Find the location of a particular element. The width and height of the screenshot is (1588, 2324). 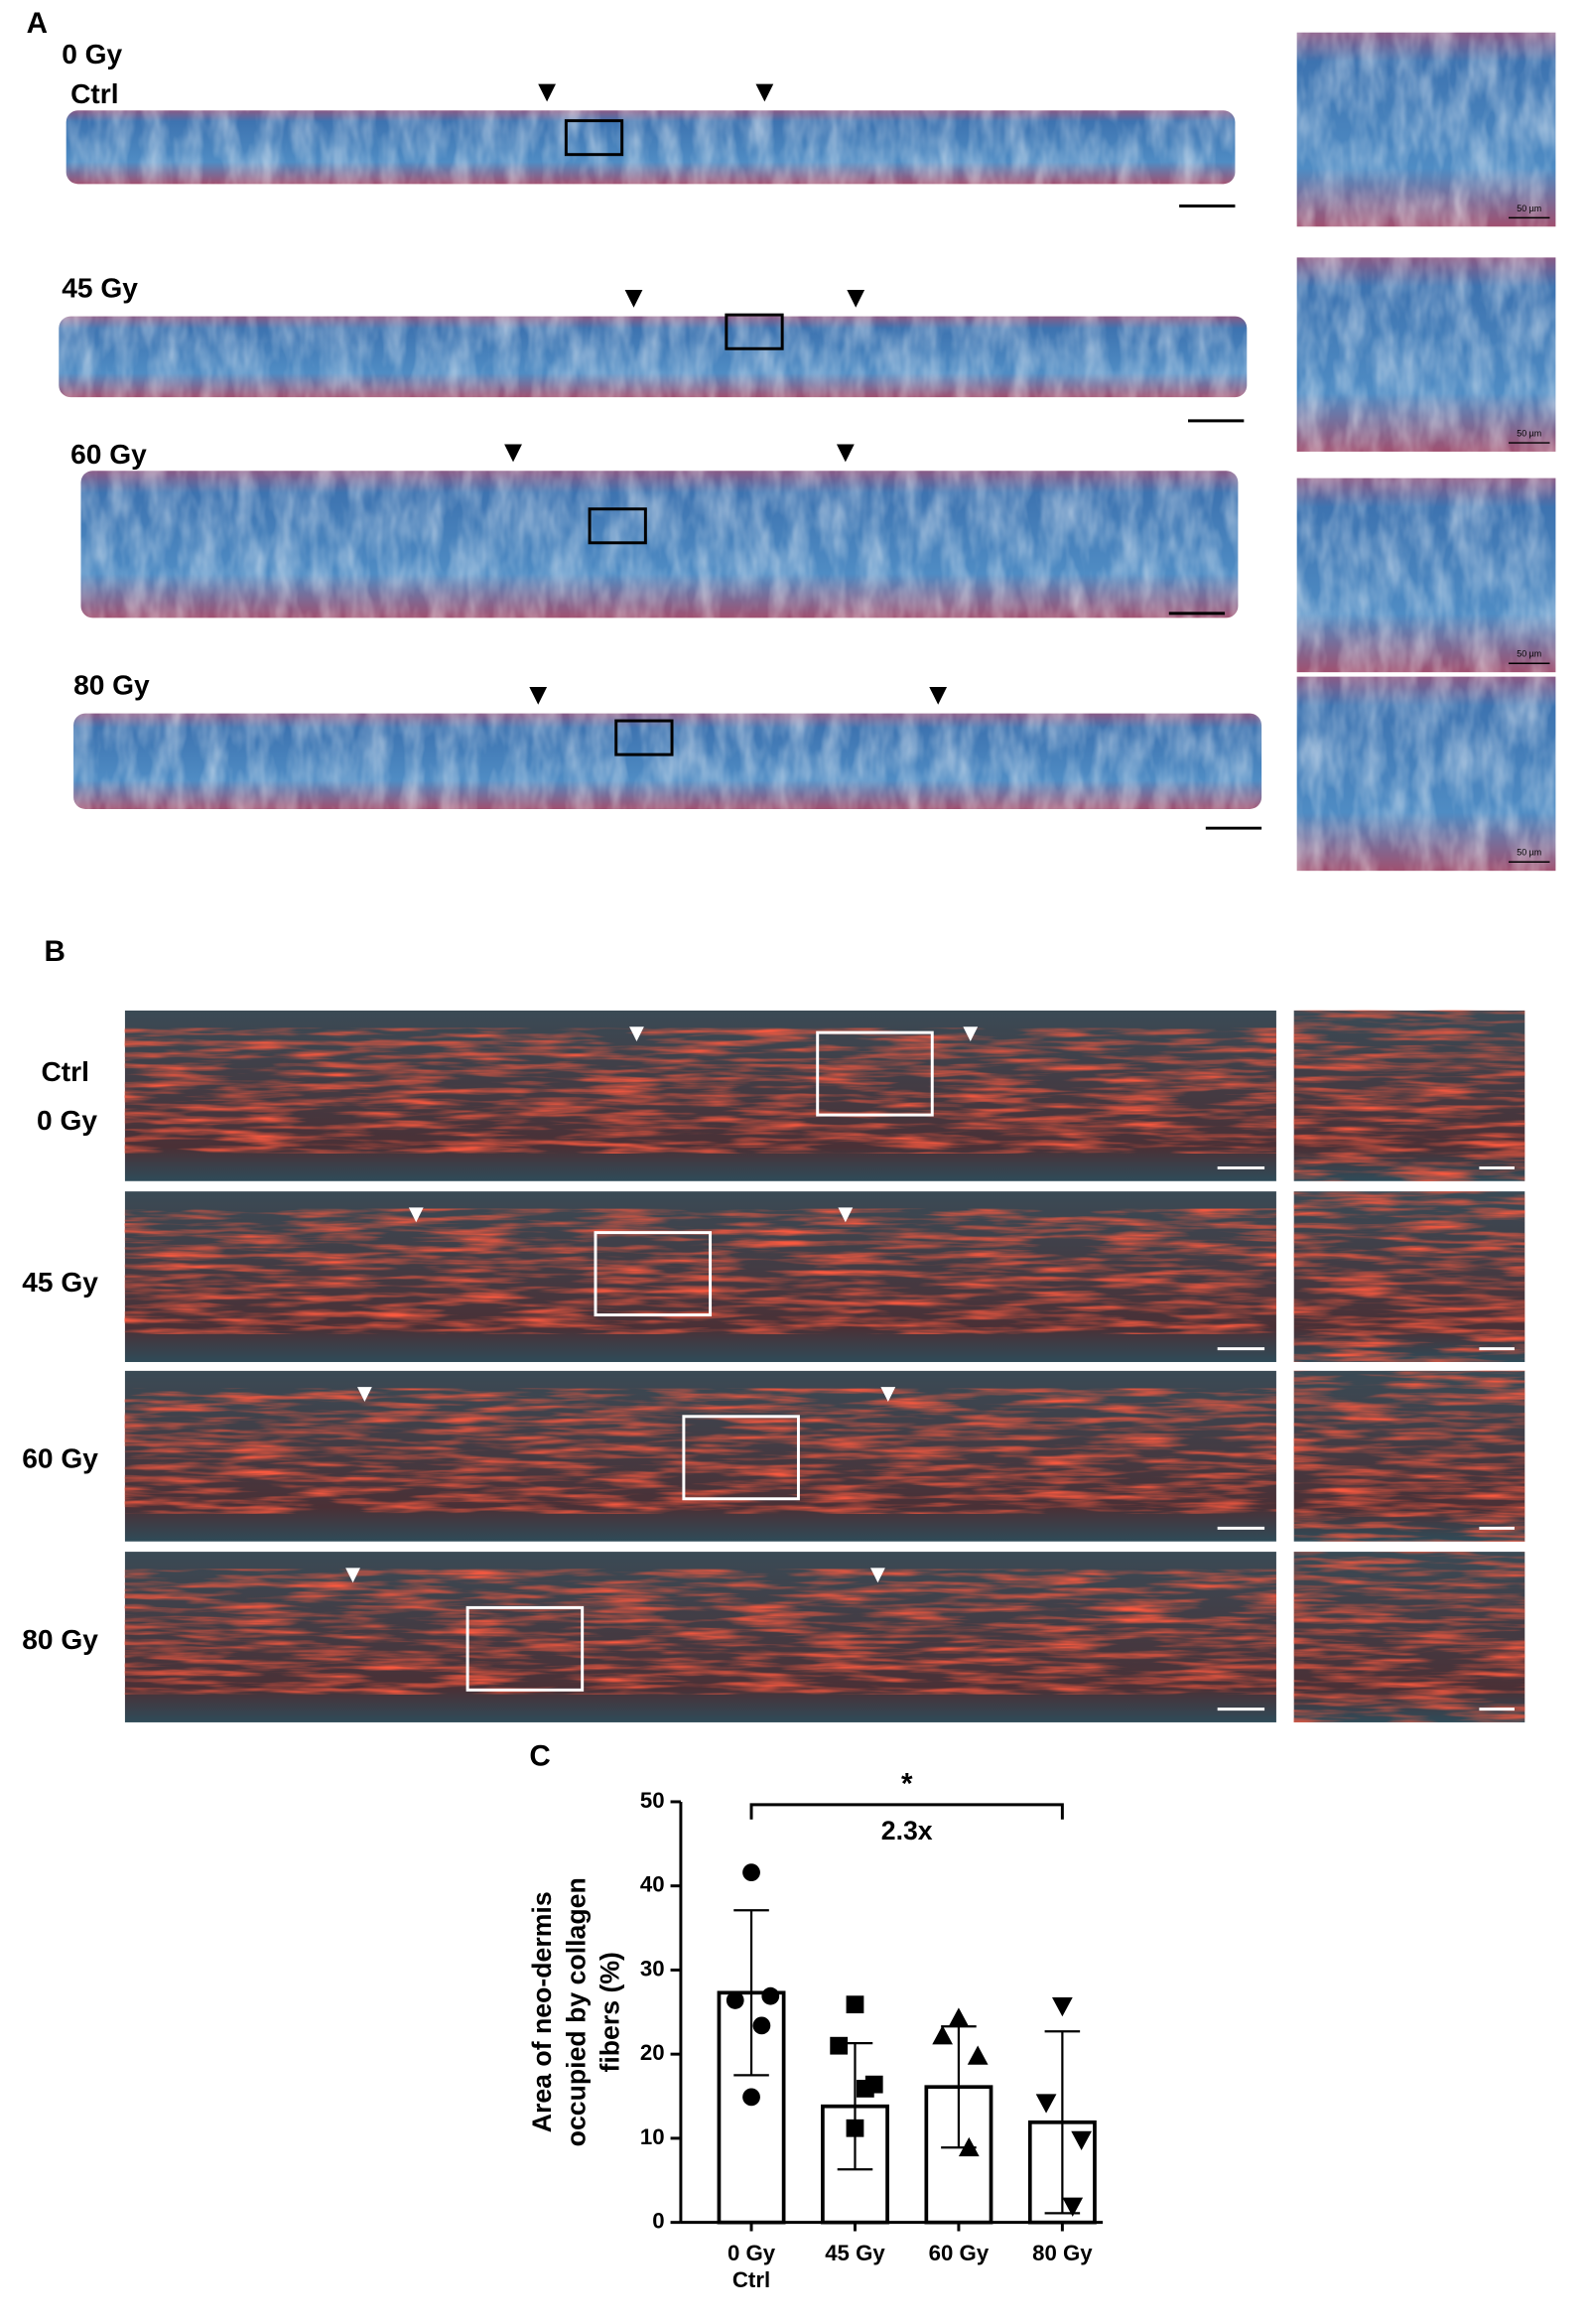

y-tick-label: 30 is located at coordinates (653, 1969).